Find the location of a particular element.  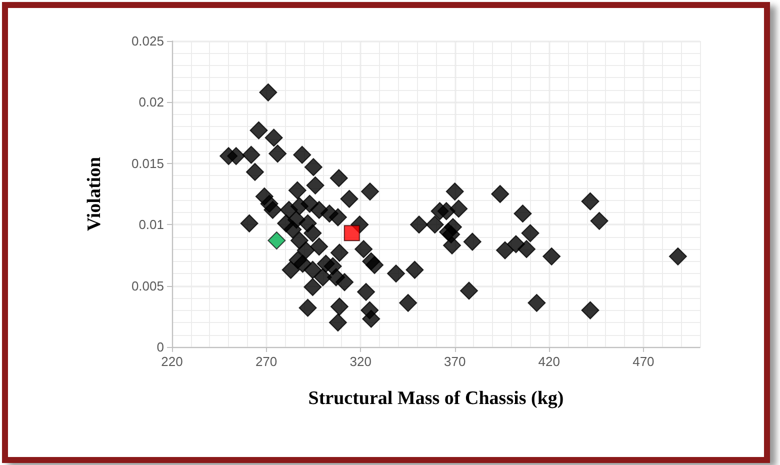

x-tick-label: 420 is located at coordinates (549, 361).